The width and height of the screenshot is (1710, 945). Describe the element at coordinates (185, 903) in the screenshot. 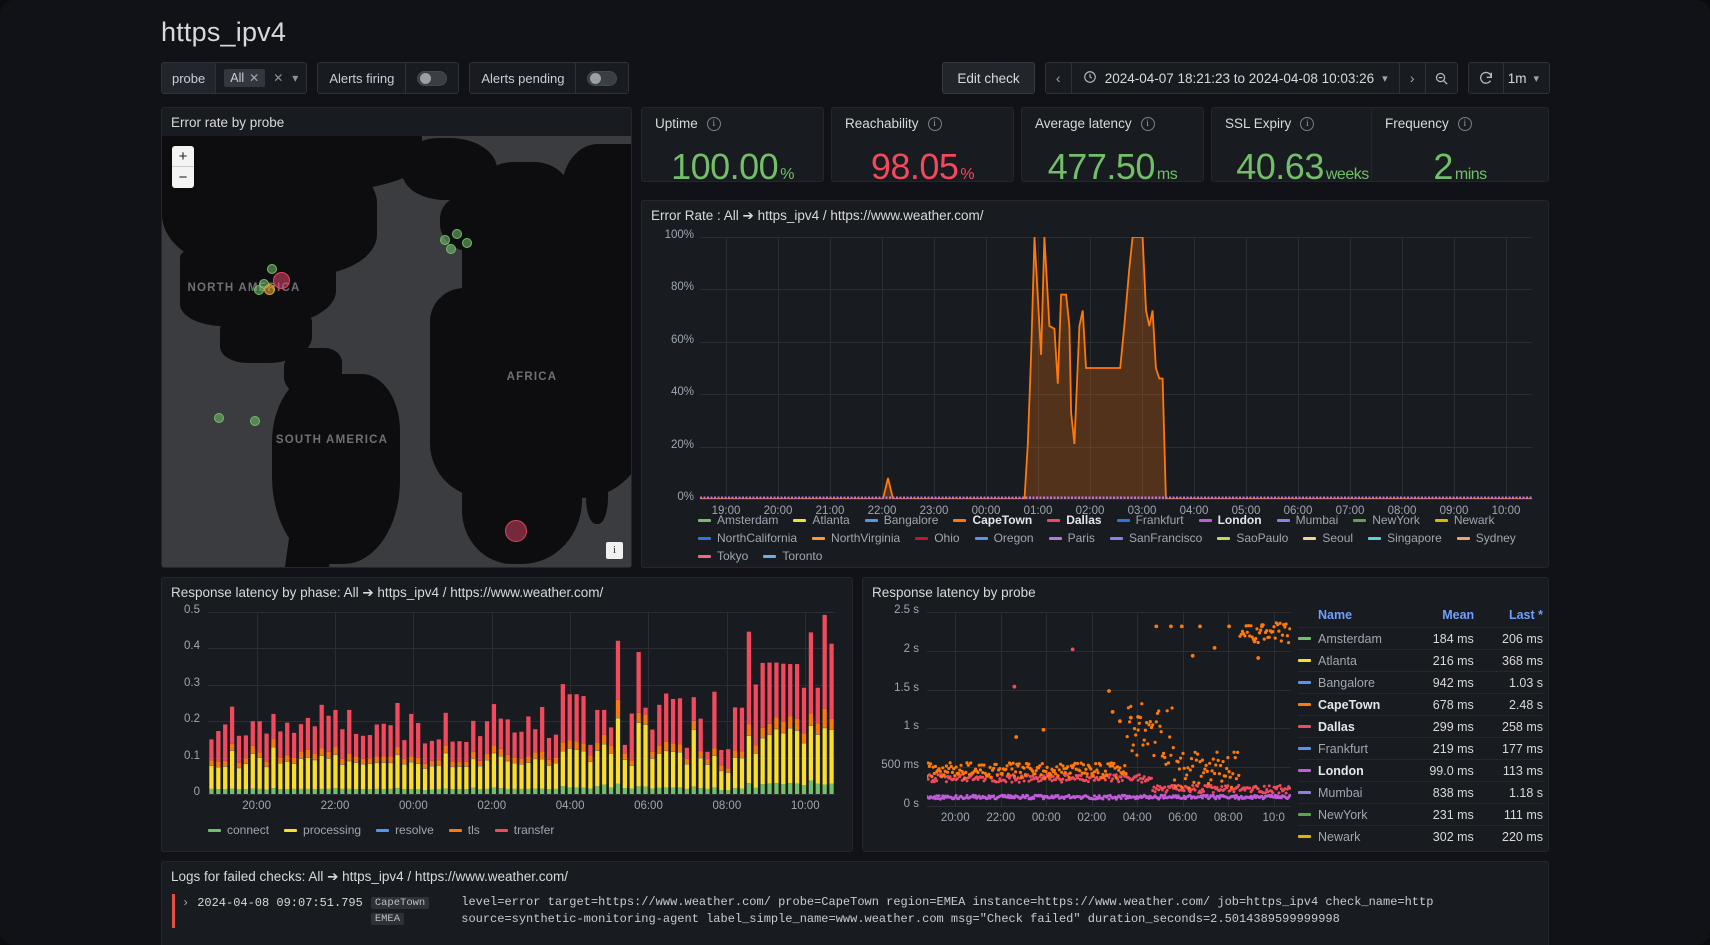

I see `chevron-right-icon: ›` at that location.